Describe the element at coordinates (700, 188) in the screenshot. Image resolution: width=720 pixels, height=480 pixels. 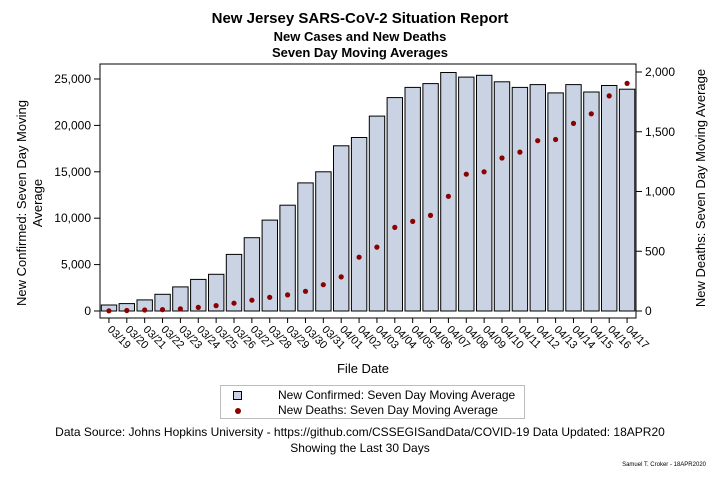
I see `right-axis-title: New Deaths: Seven Day Moving Average` at that location.